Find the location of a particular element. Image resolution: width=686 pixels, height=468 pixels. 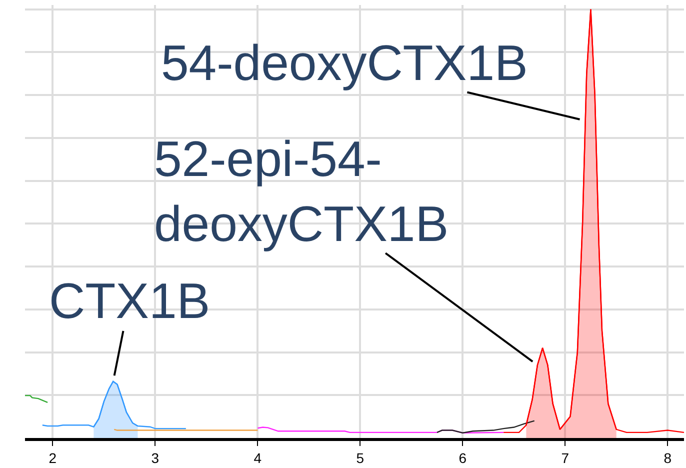

x-tick-label: 5 is located at coordinates (360, 458).